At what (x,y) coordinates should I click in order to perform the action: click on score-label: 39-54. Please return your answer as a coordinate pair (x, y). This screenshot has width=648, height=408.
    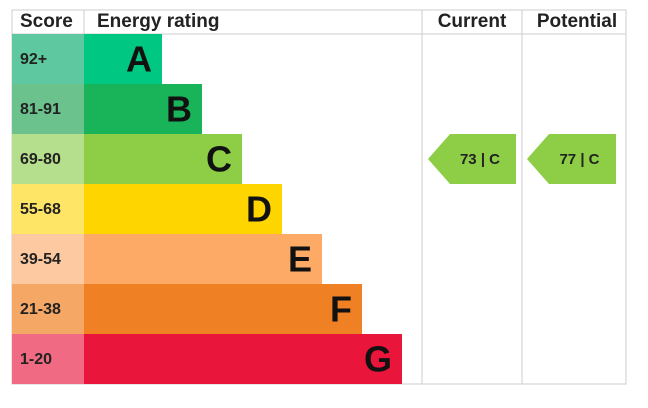
    Looking at the image, I should click on (40, 259).